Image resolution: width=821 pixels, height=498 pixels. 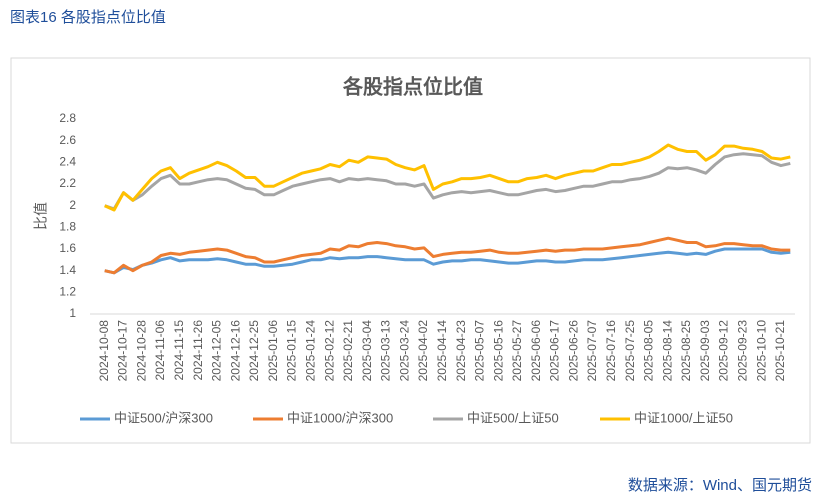 I want to click on header-title: 图表16 各股指点位比值, so click(x=88, y=17).